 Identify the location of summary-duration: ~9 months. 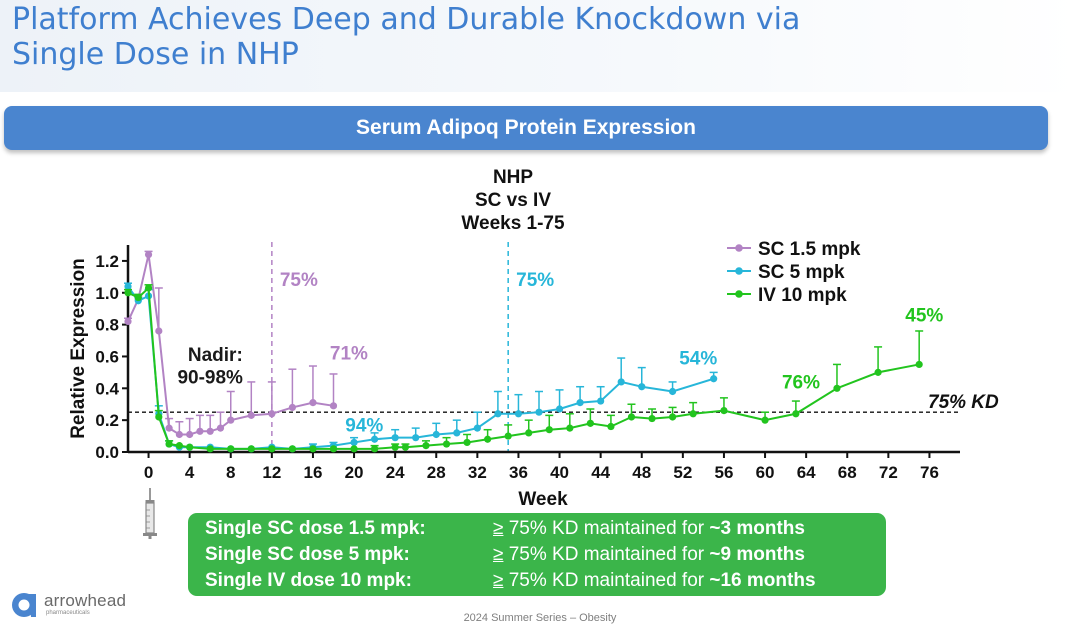
(757, 554).